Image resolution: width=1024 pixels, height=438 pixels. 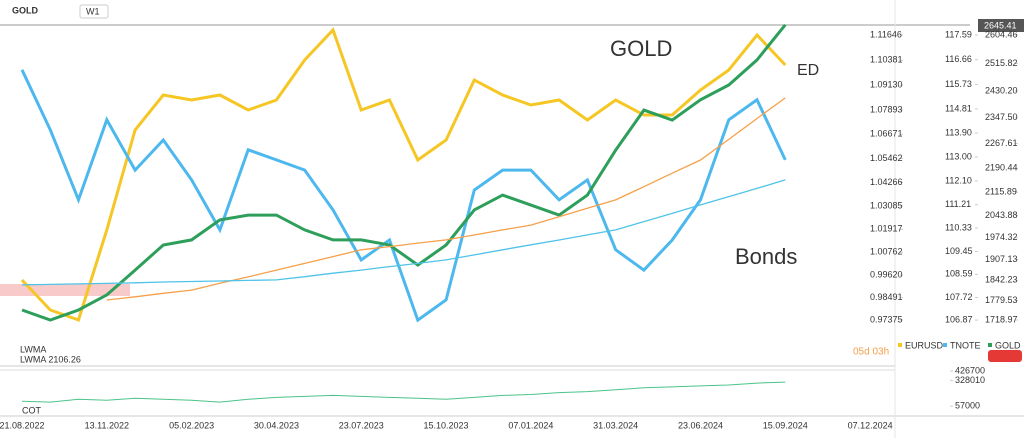 What do you see at coordinates (870, 425) in the screenshot?
I see `x-tick-label: 07.12.2024` at bounding box center [870, 425].